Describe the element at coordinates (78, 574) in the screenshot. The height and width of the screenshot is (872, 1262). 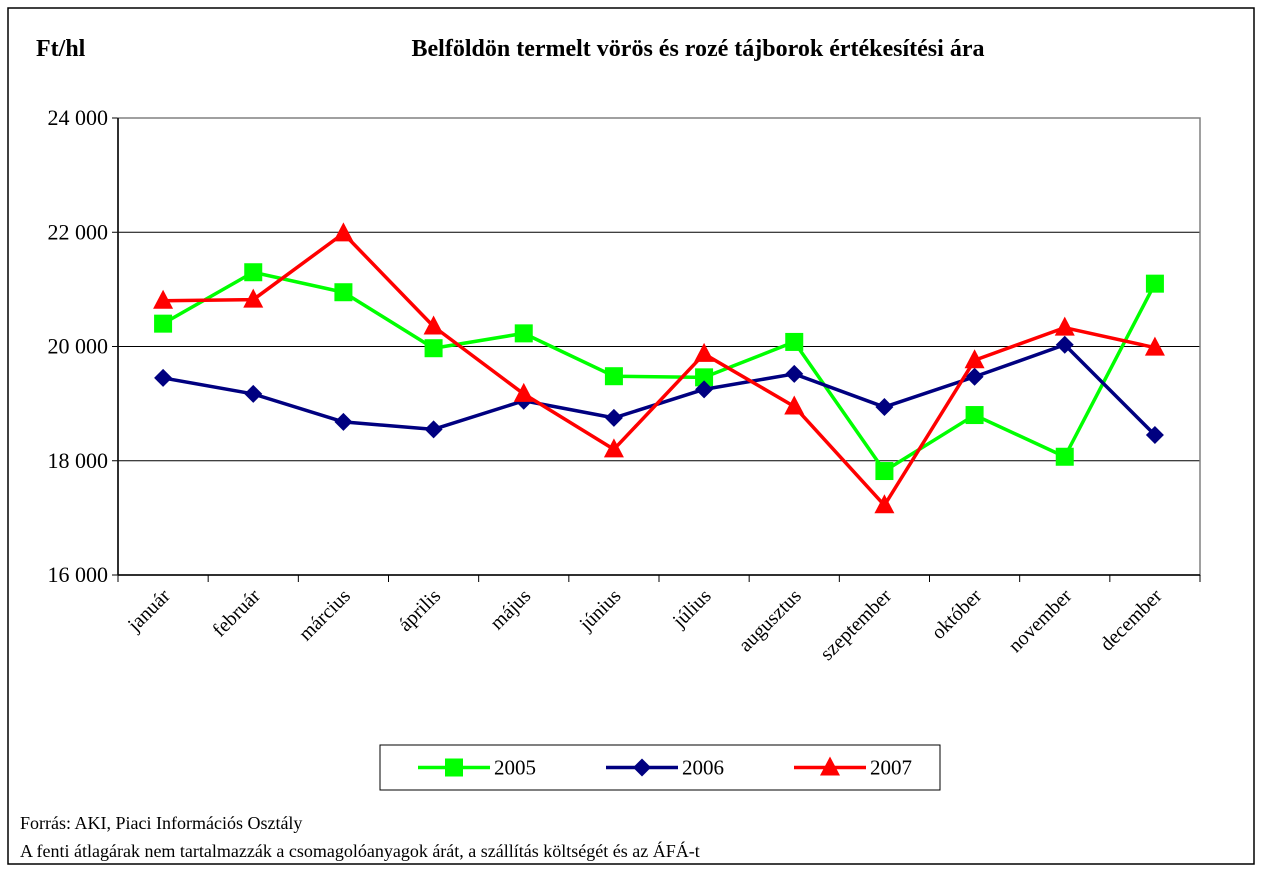
I see `y-tick-label: 16 000` at that location.